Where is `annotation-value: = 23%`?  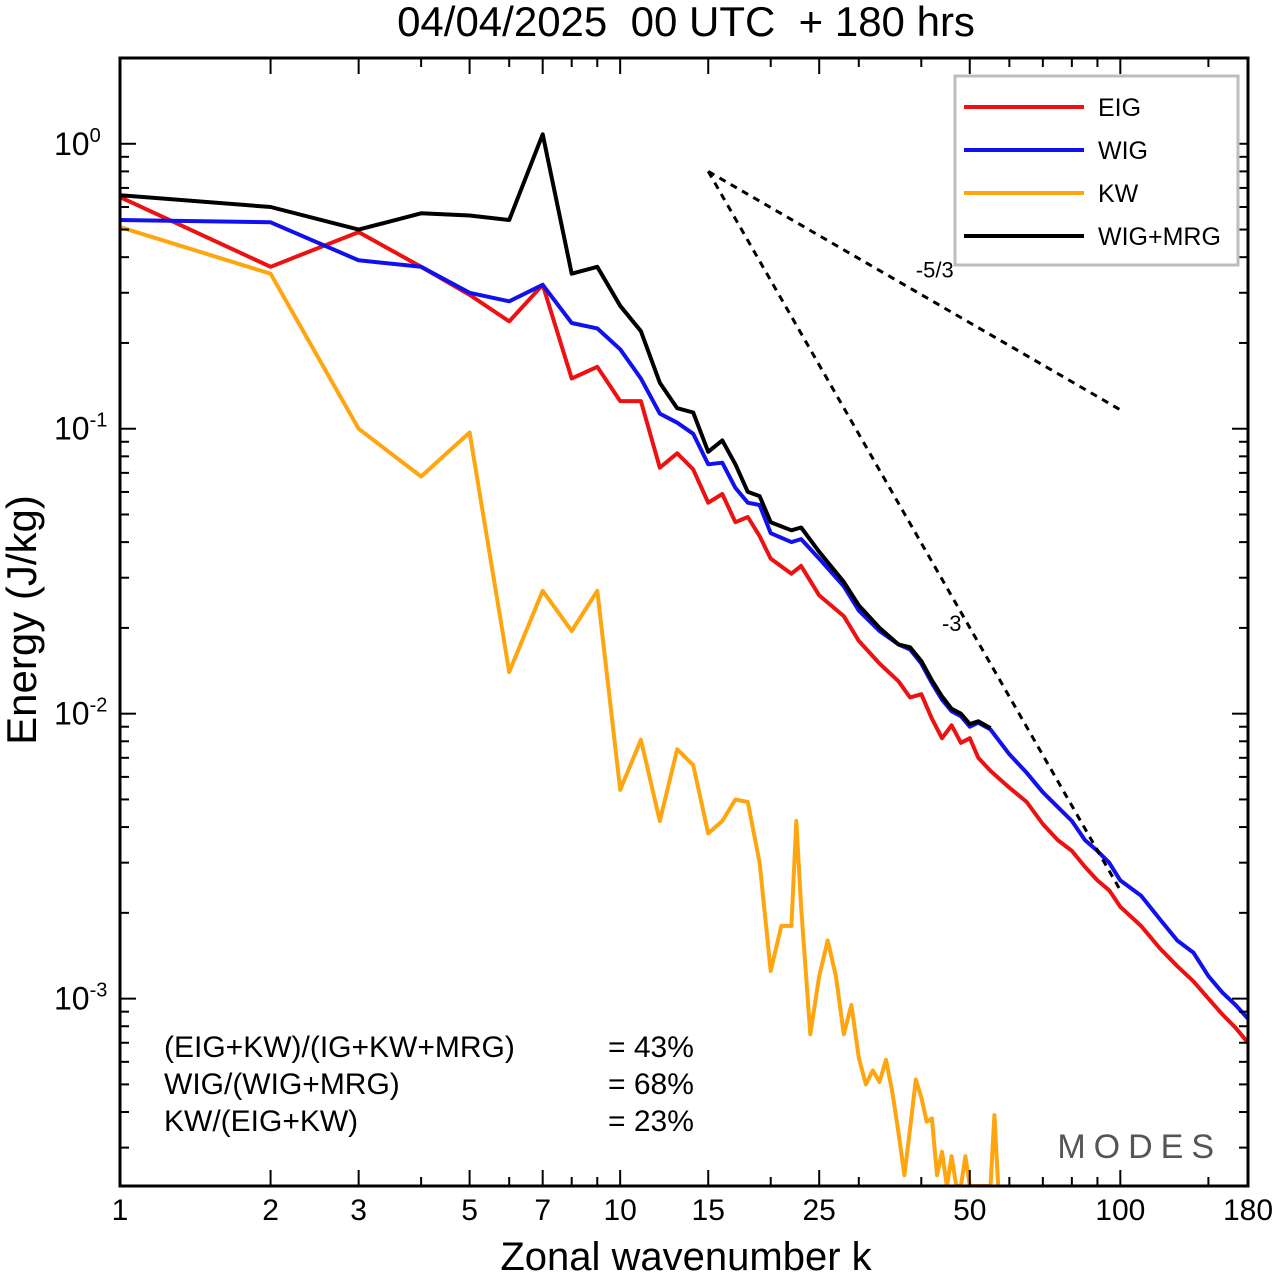 annotation-value: = 23% is located at coordinates (651, 1121).